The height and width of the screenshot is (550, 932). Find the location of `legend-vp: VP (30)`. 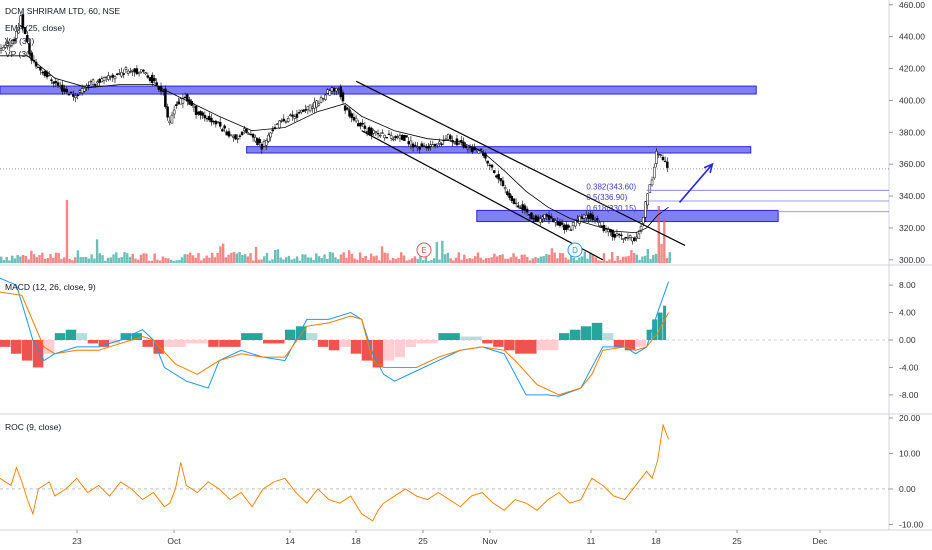

legend-vp: VP (30) is located at coordinates (19, 54).